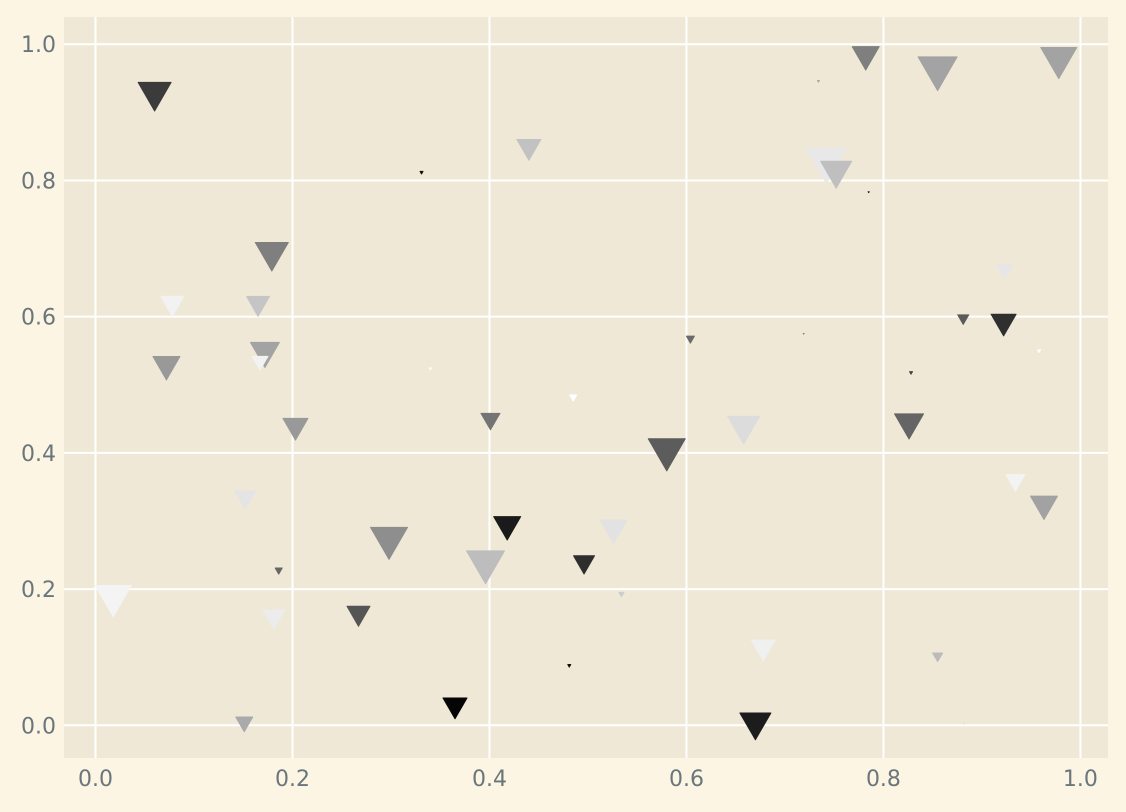  What do you see at coordinates (588, 779) in the screenshot?
I see `x-axis-ticks: 0.0 0.2 0.4 0.6 0.8 1.0` at bounding box center [588, 779].